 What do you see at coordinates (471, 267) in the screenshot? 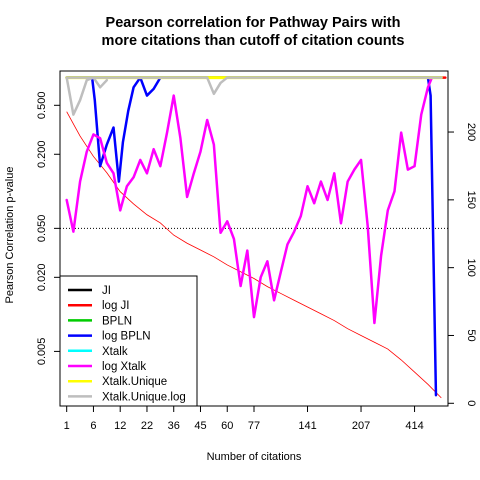
I see `y-right-tick-label: 100` at bounding box center [471, 267].